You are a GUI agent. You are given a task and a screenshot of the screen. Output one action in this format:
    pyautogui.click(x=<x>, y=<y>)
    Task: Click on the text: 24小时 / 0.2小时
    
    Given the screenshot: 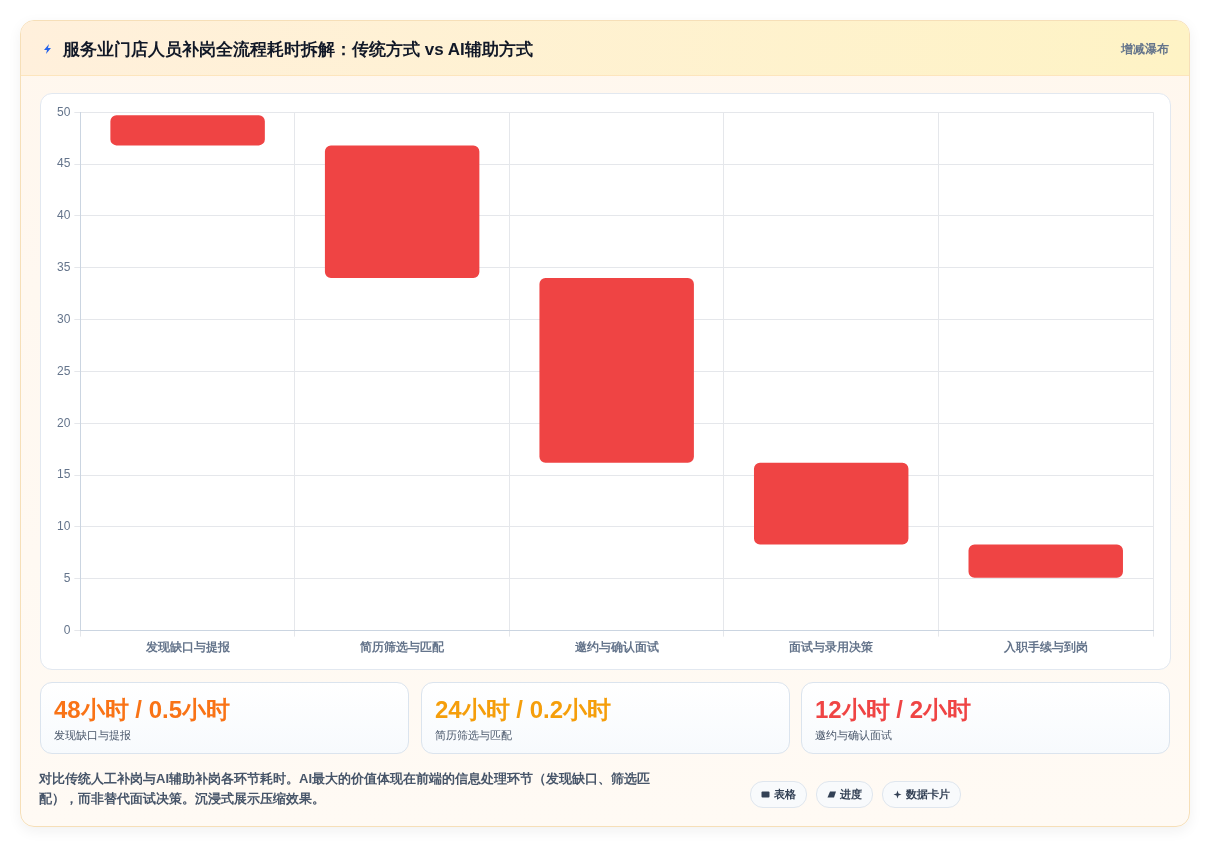 What is the action you would take?
    pyautogui.click(x=523, y=710)
    